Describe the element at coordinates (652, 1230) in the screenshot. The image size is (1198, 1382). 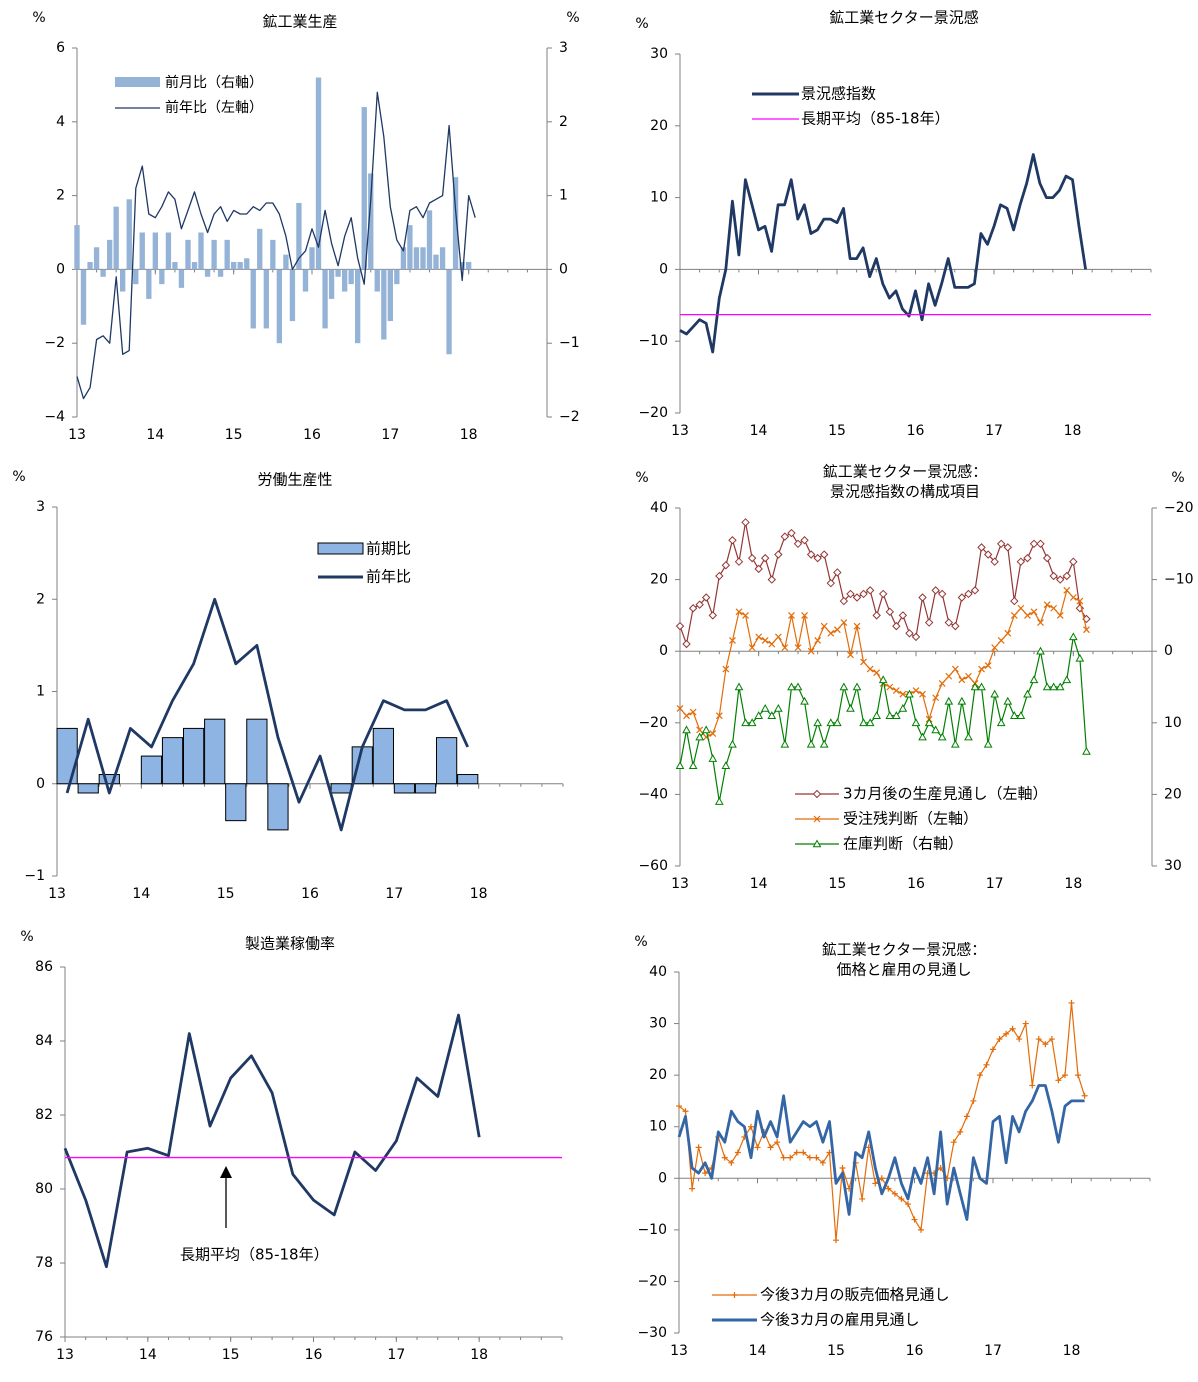
I see `y-tick-label: −10` at that location.